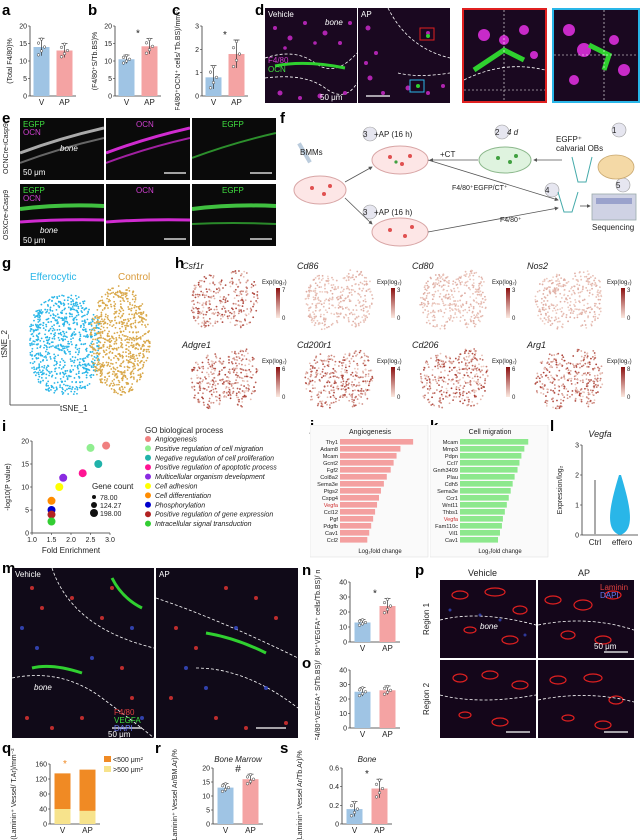 Image resolution: width=642 pixels, height=840 pixels. I want to click on bar-Sema3e, so click(485, 491).